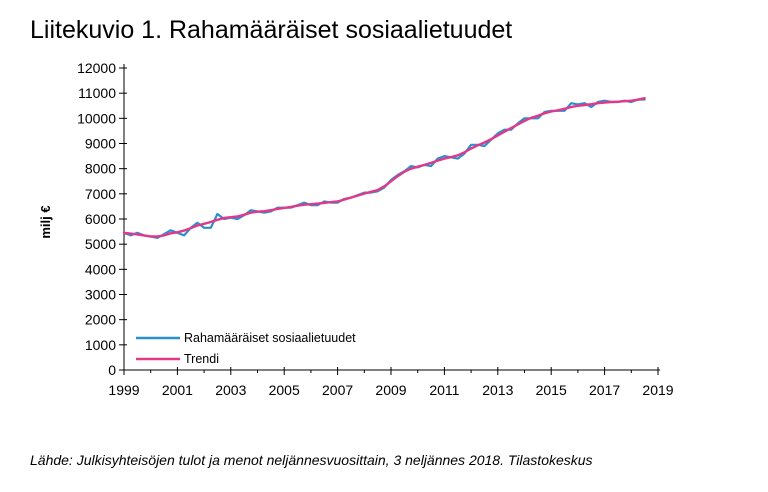  I want to click on x-tick-label: 2005, so click(284, 390).